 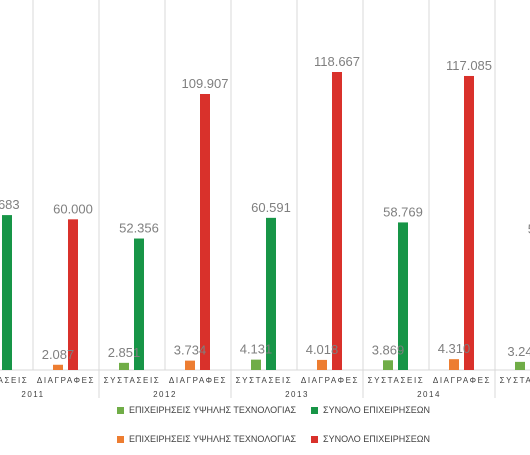 I want to click on data-label: 52, so click(x=529, y=228).